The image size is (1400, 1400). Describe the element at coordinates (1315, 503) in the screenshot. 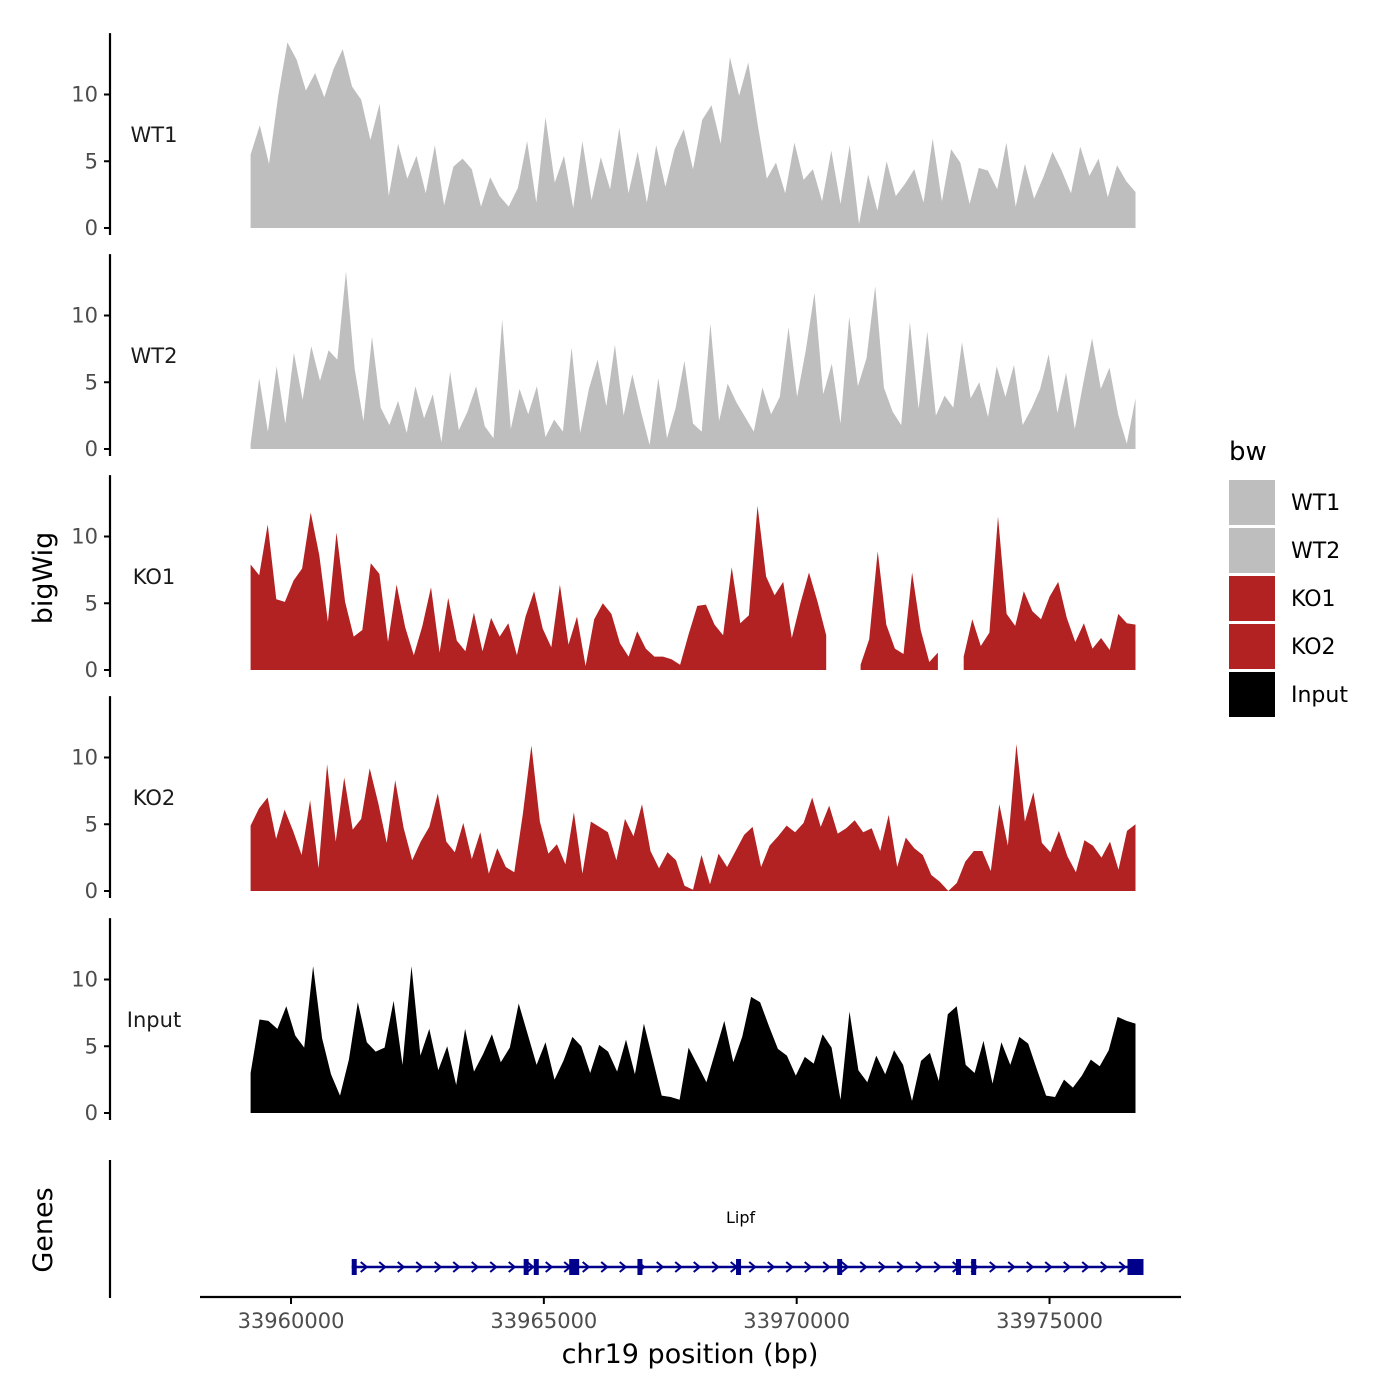

I see `legend-label-wt1: WT1` at that location.